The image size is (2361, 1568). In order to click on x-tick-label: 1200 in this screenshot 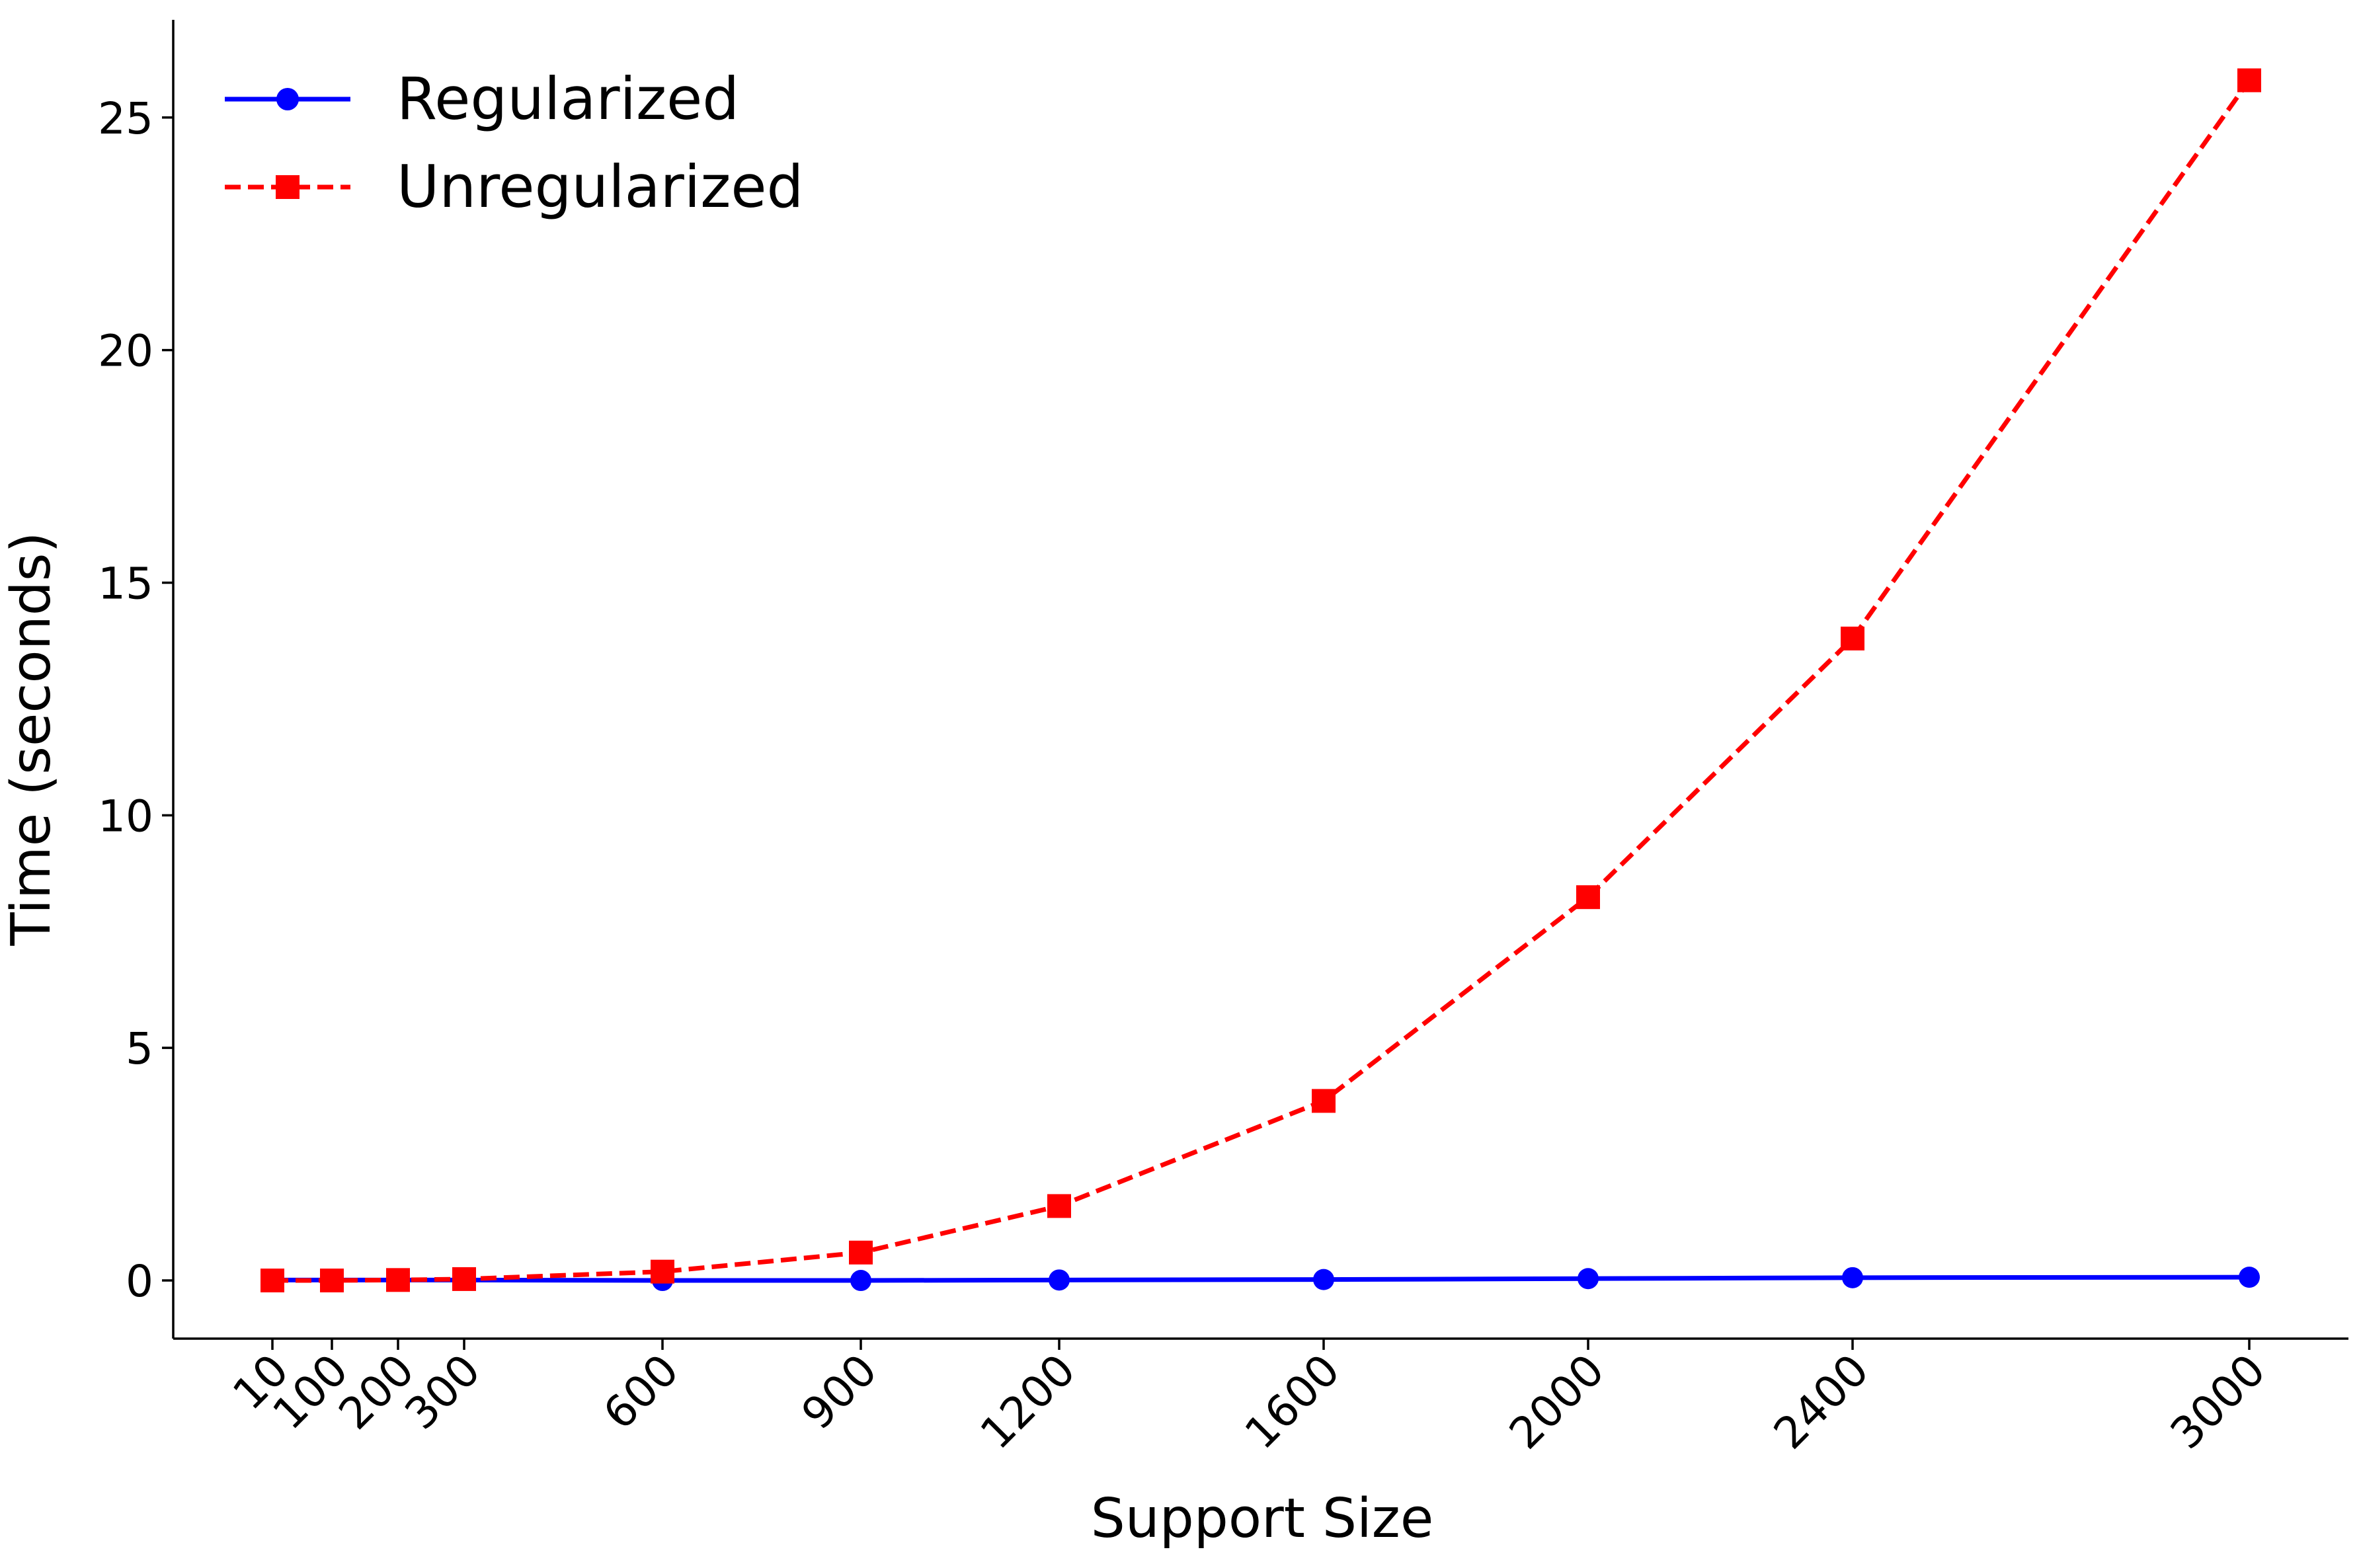, I will do `click(1028, 1402)`.